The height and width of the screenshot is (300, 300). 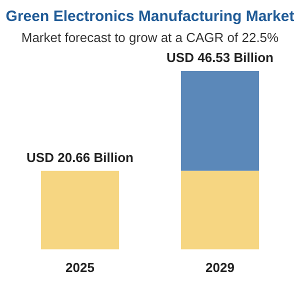 What do you see at coordinates (220, 58) in the screenshot?
I see `total-label: USD 46.53 Billion` at bounding box center [220, 58].